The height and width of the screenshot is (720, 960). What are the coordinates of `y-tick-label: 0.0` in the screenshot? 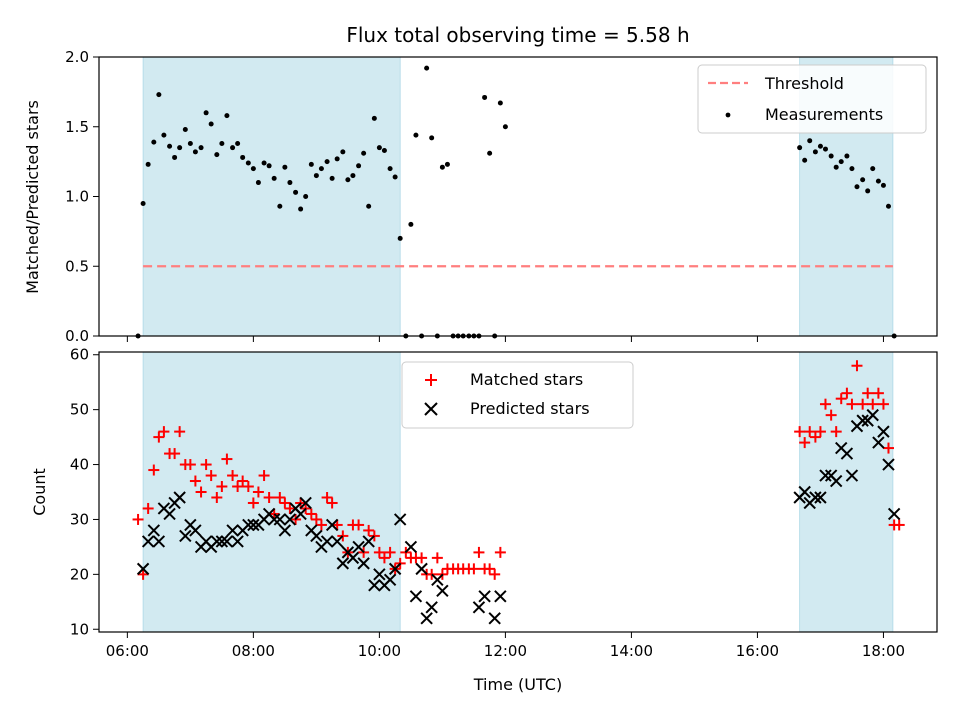 It's located at (77, 336).